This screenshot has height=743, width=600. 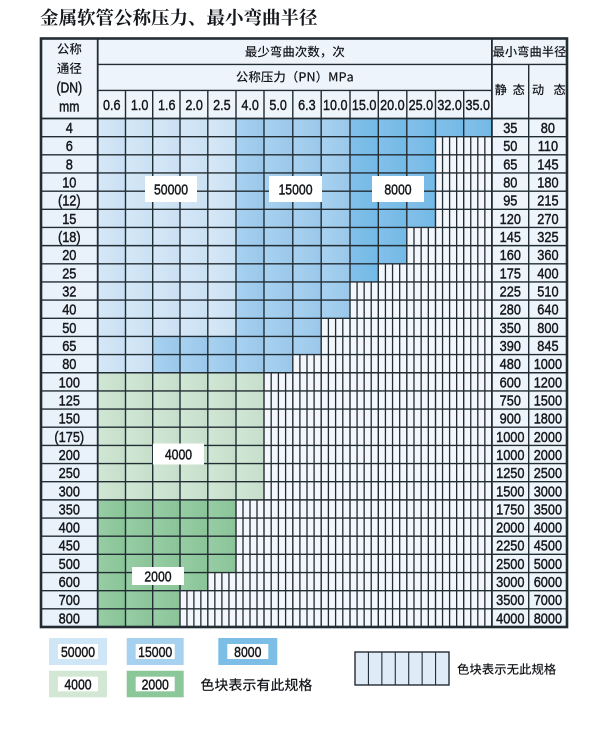 What do you see at coordinates (69, 107) in the screenshot?
I see `svg-text: mm` at bounding box center [69, 107].